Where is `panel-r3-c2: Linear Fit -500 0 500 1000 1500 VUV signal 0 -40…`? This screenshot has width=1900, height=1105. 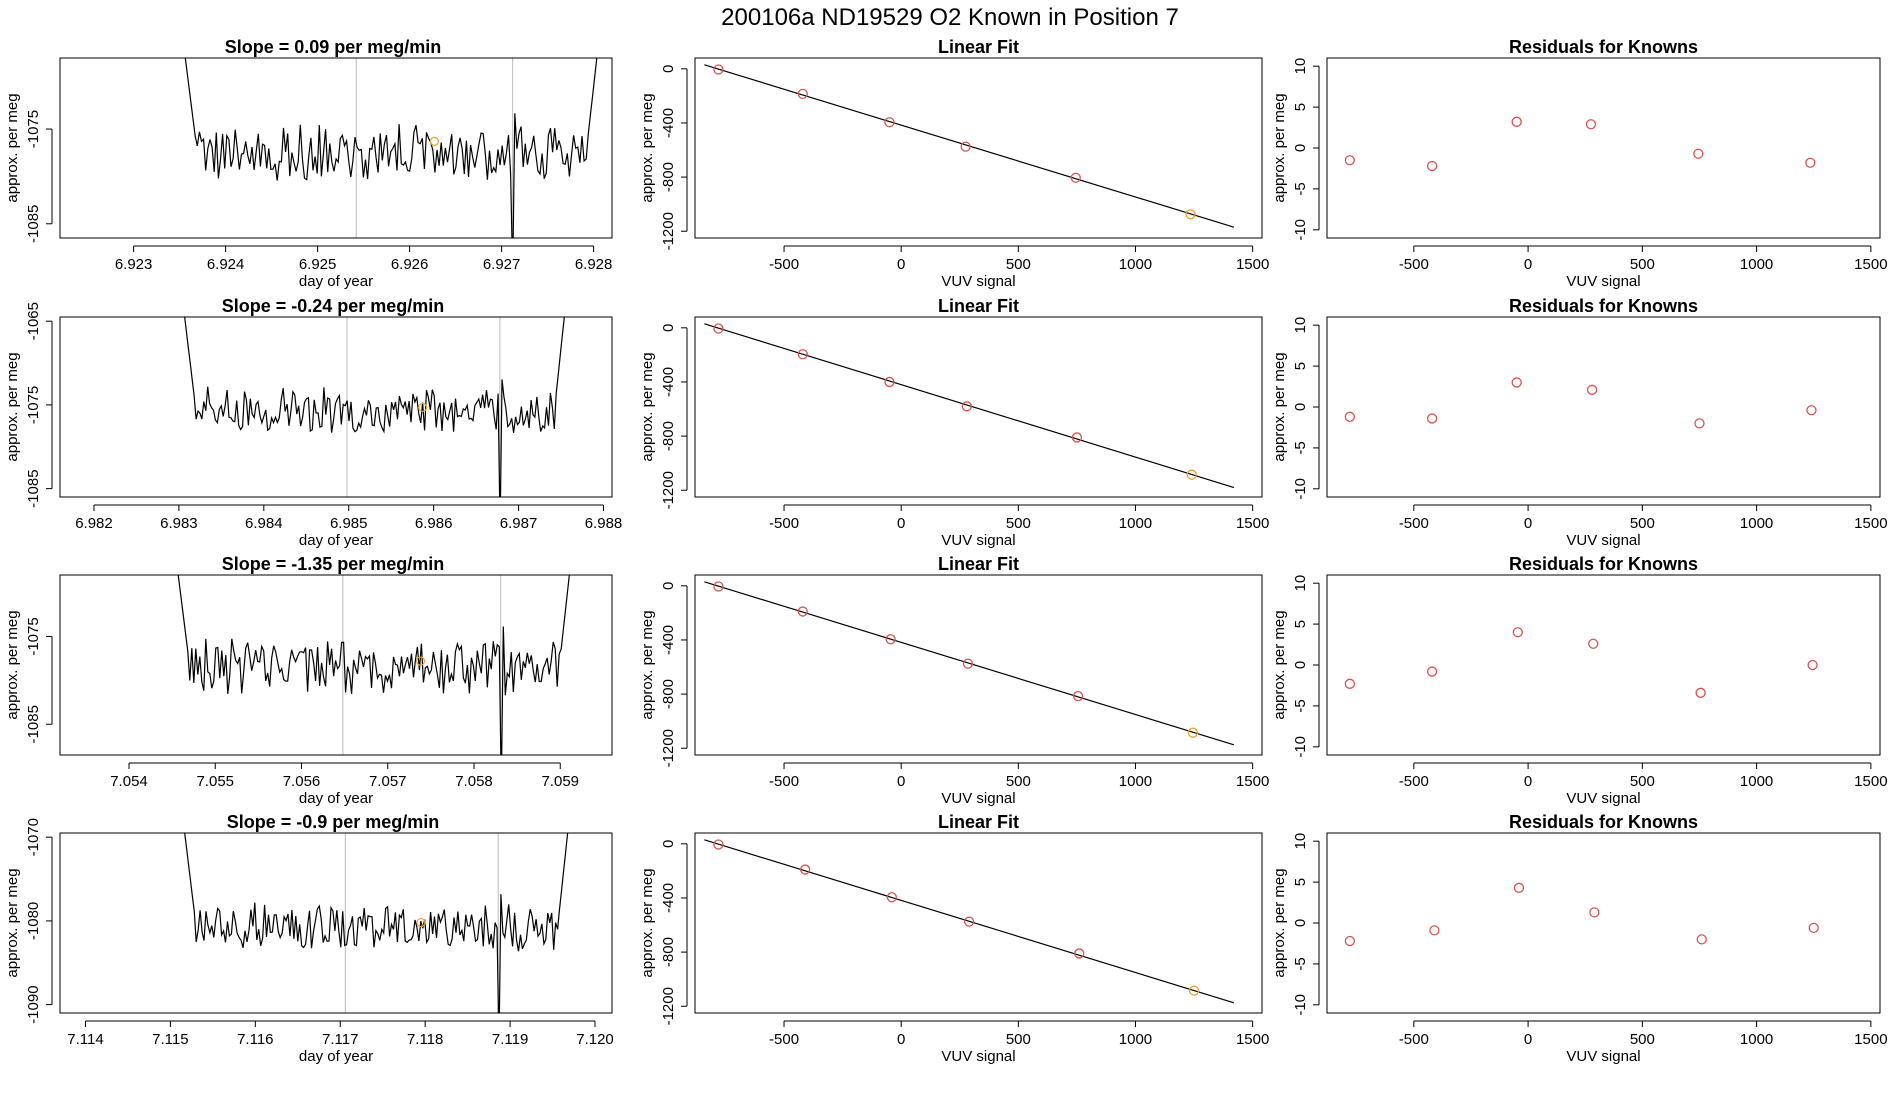 panel-r3-c2: Linear Fit -500 0 500 1000 1500 VUV signal 0 -40… is located at coordinates (954, 680).